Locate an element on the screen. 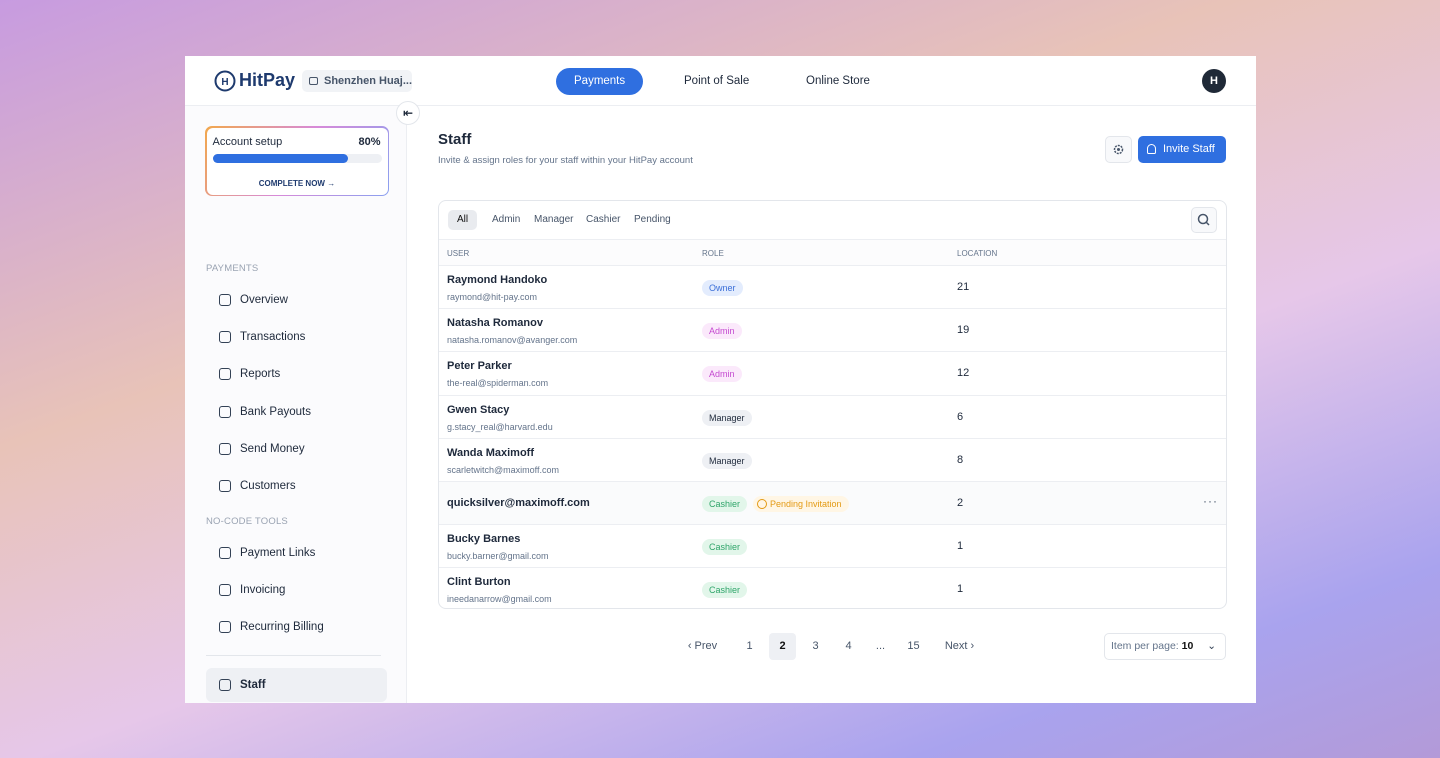 The height and width of the screenshot is (758, 1440). user-name: Clint Burton is located at coordinates (479, 582).